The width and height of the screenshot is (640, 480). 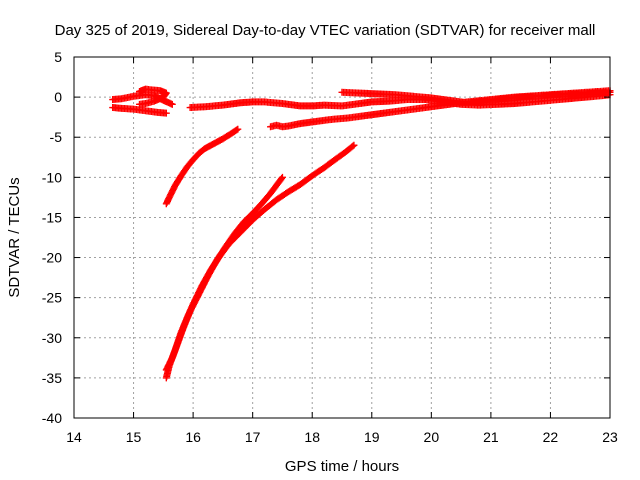 What do you see at coordinates (52, 217) in the screenshot?
I see `y-tick-label: -15` at bounding box center [52, 217].